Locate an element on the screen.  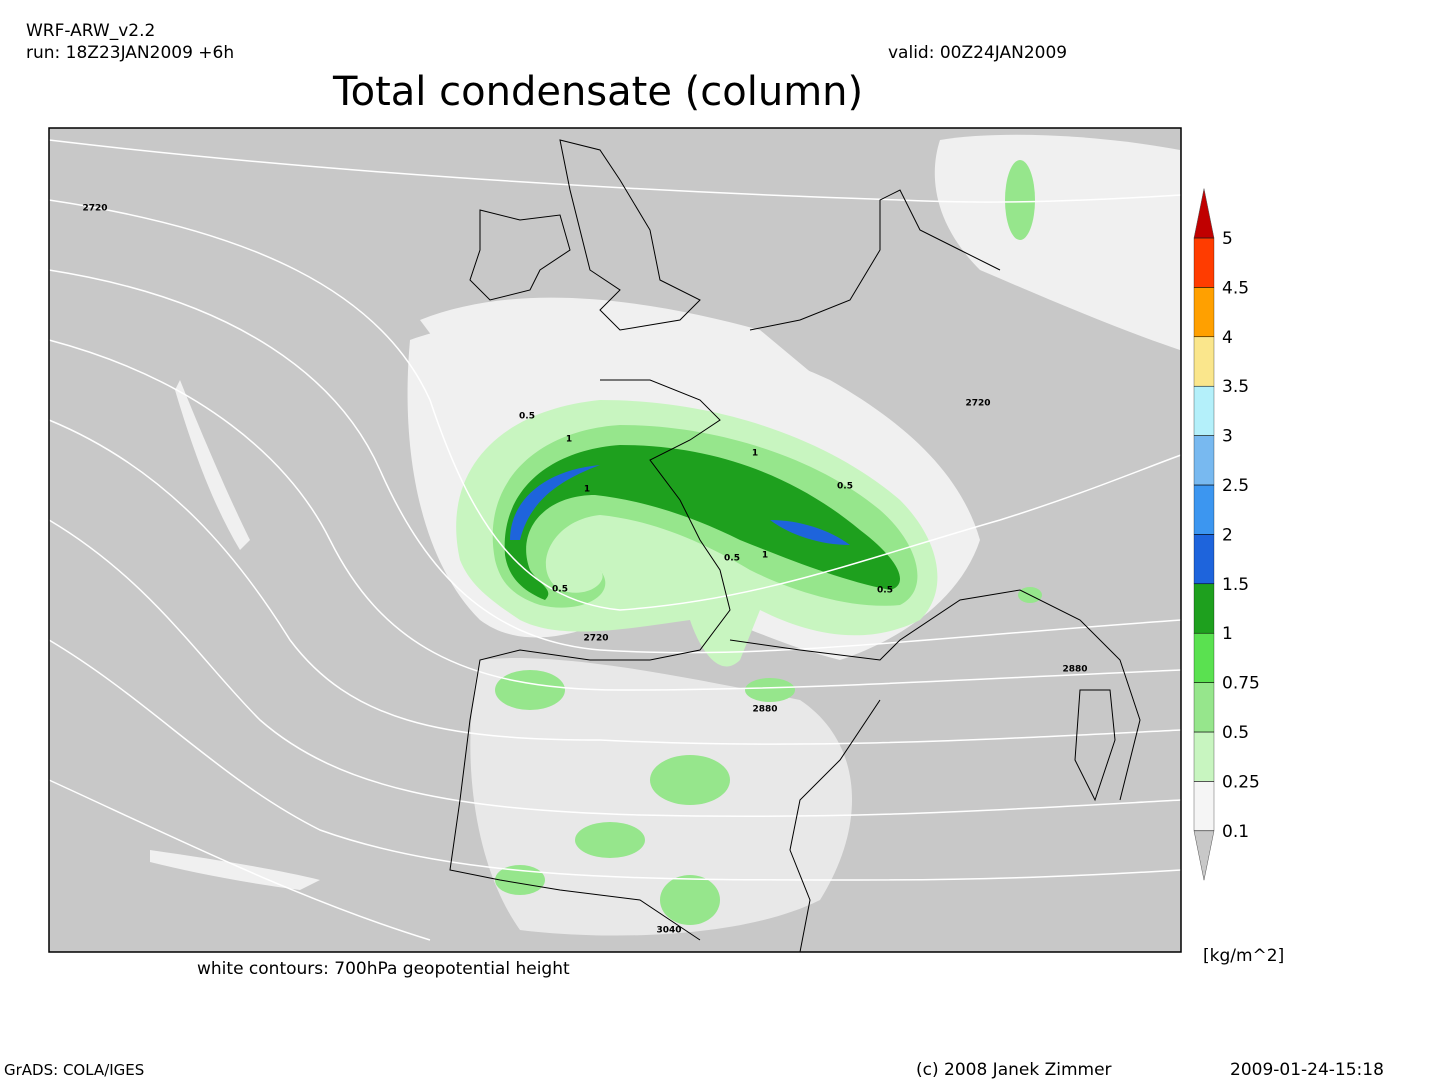
colorbar-tick-label: 5 is located at coordinates (1227, 239).